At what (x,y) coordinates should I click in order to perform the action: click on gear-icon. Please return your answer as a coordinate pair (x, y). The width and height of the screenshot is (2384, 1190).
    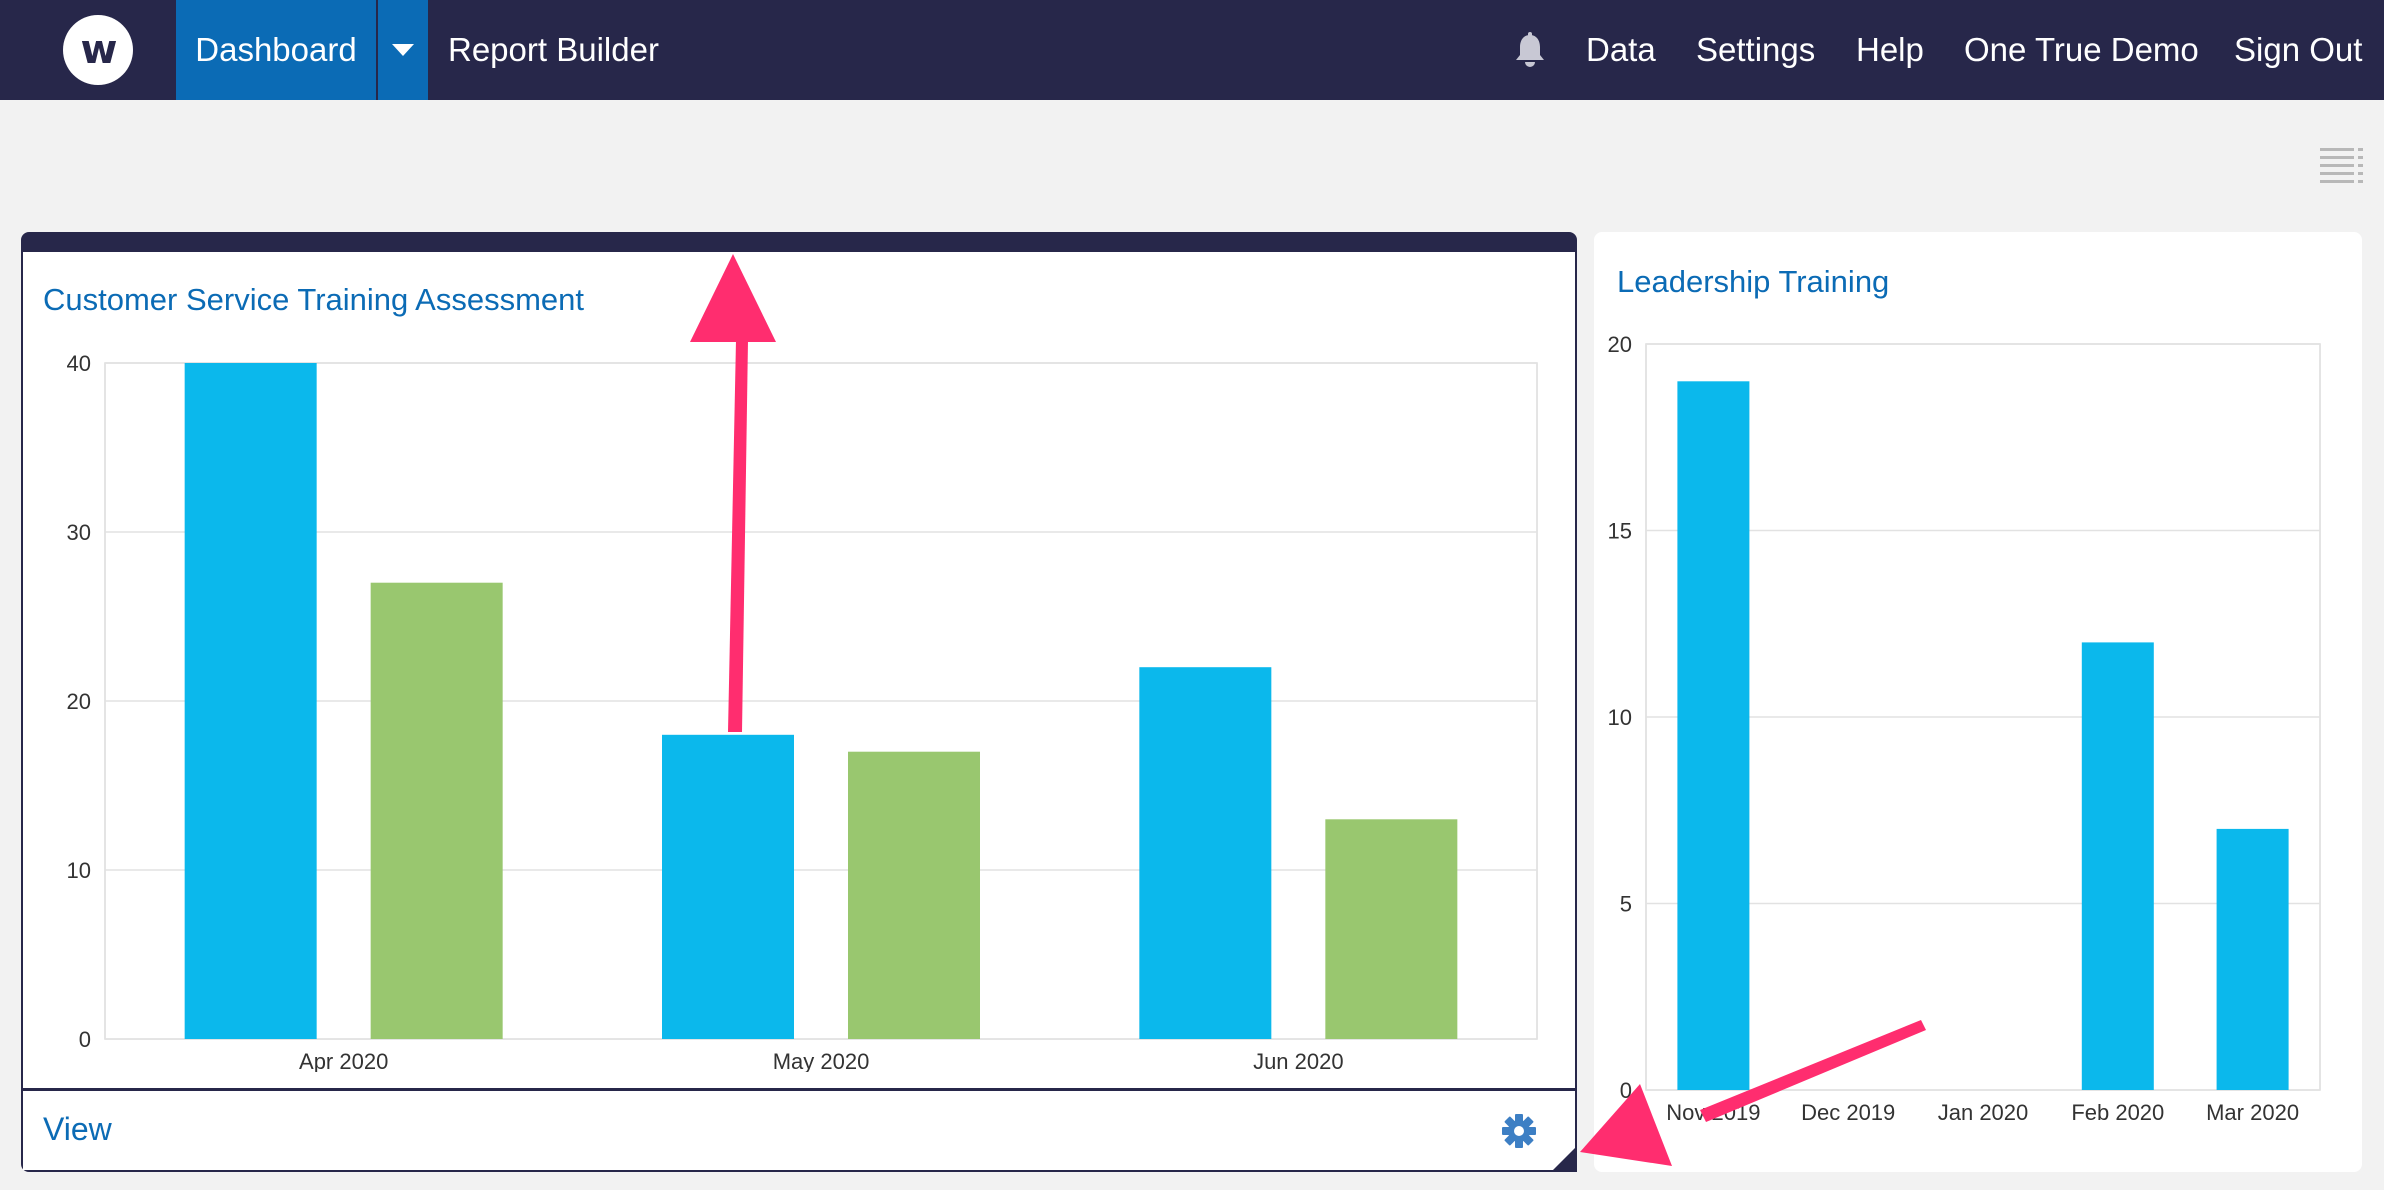
    Looking at the image, I should click on (1519, 1131).